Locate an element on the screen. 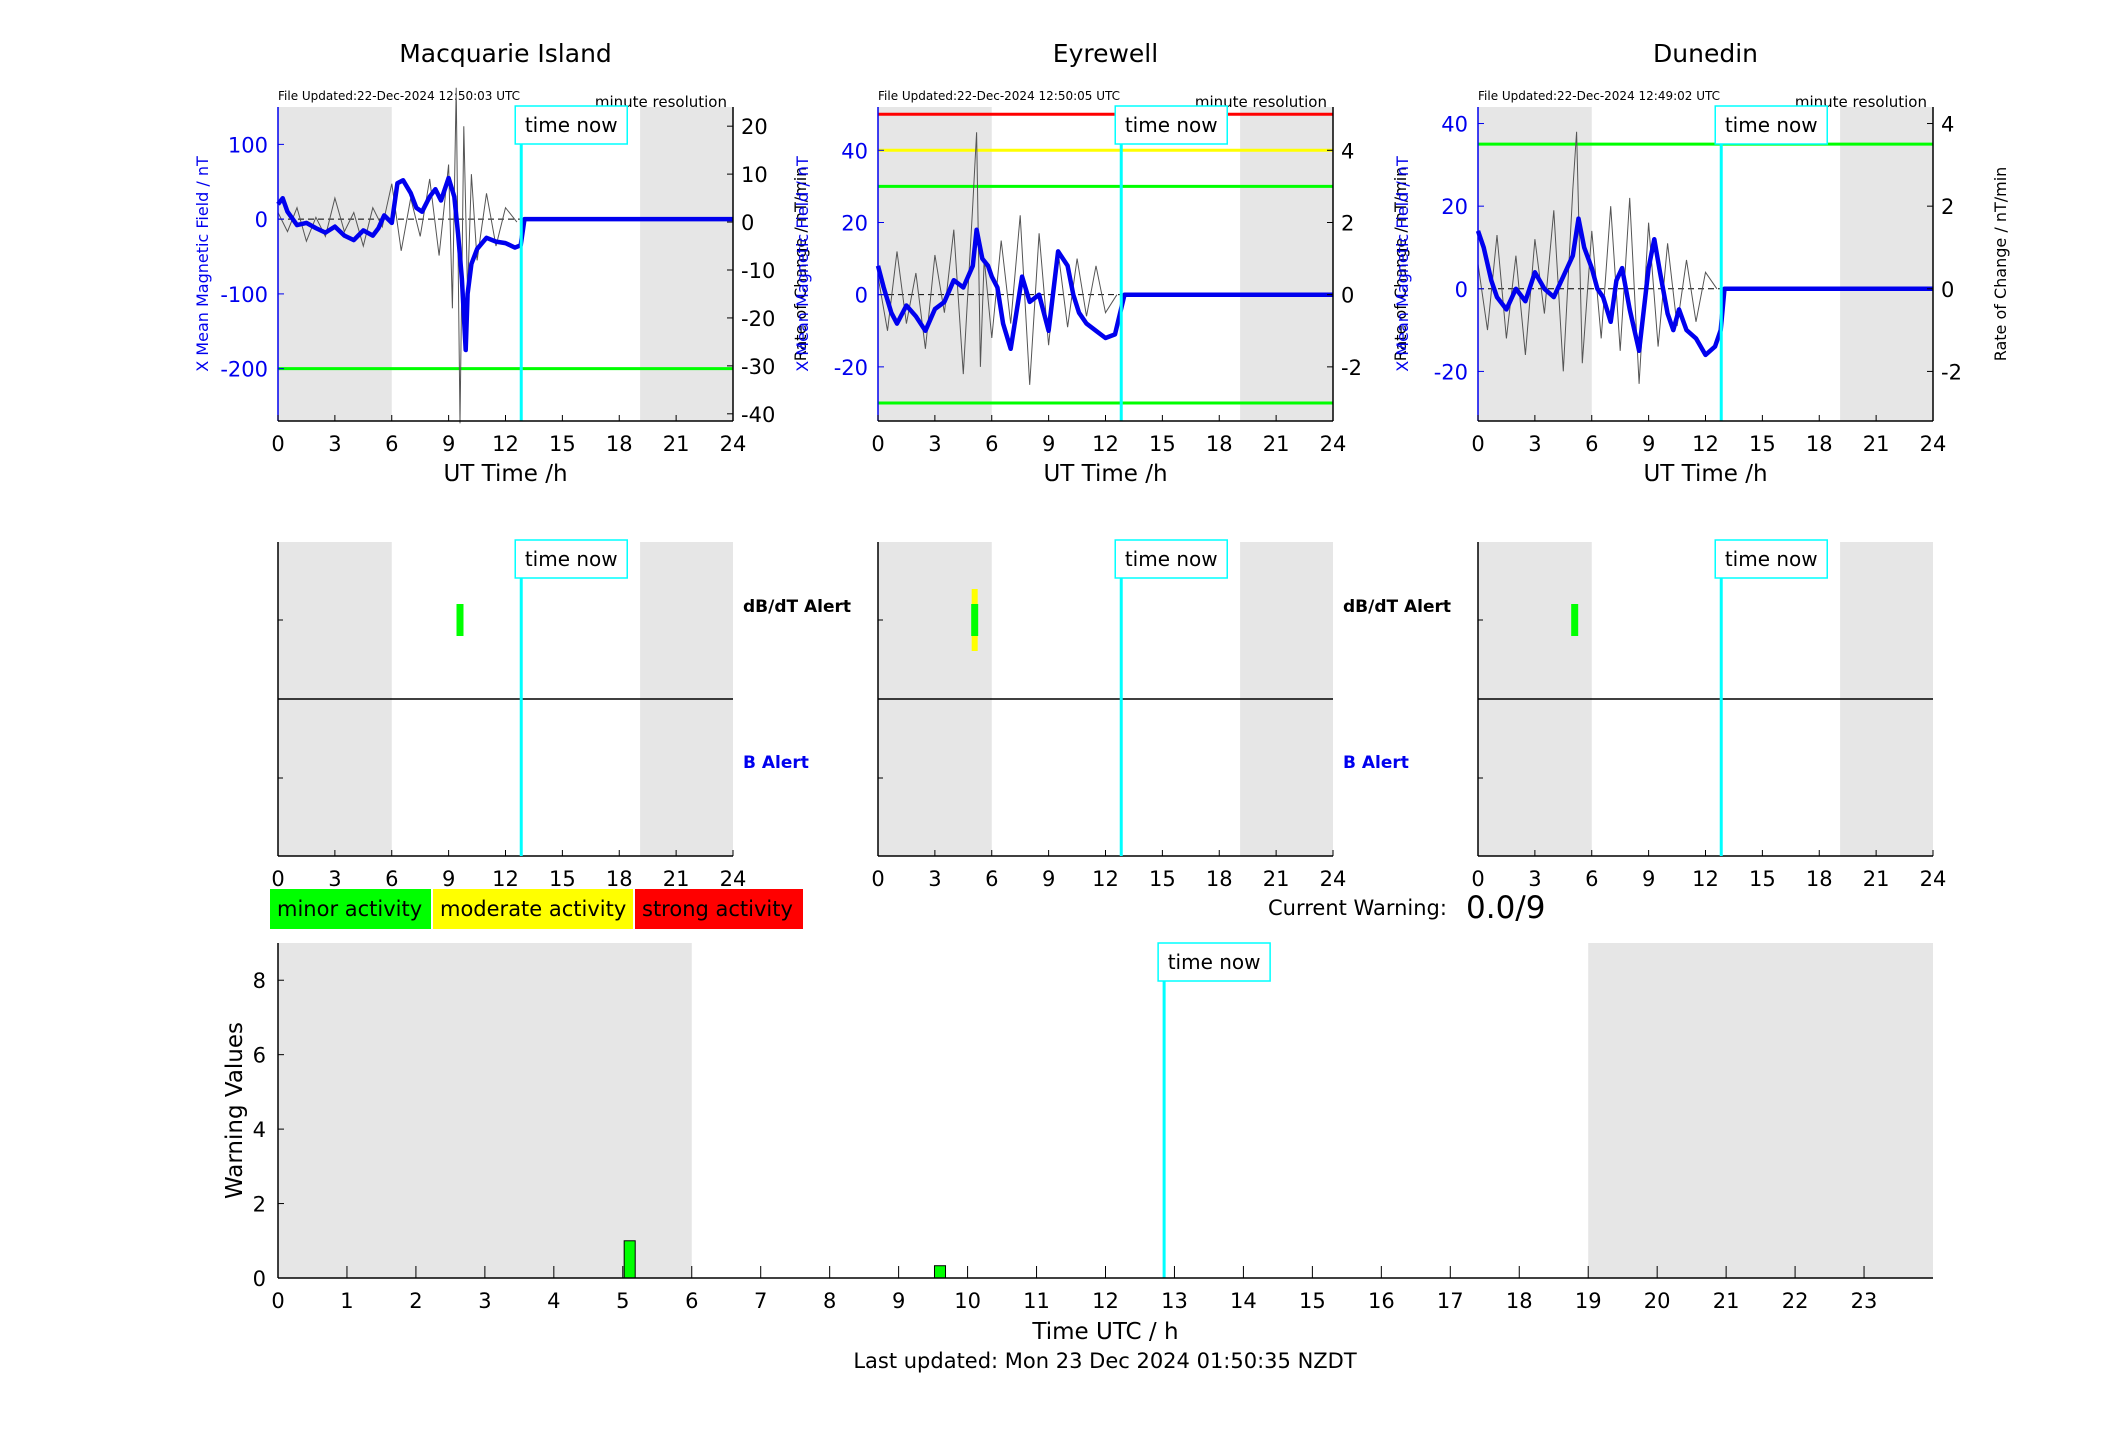  station-title: Dunedin is located at coordinates (1705, 53).